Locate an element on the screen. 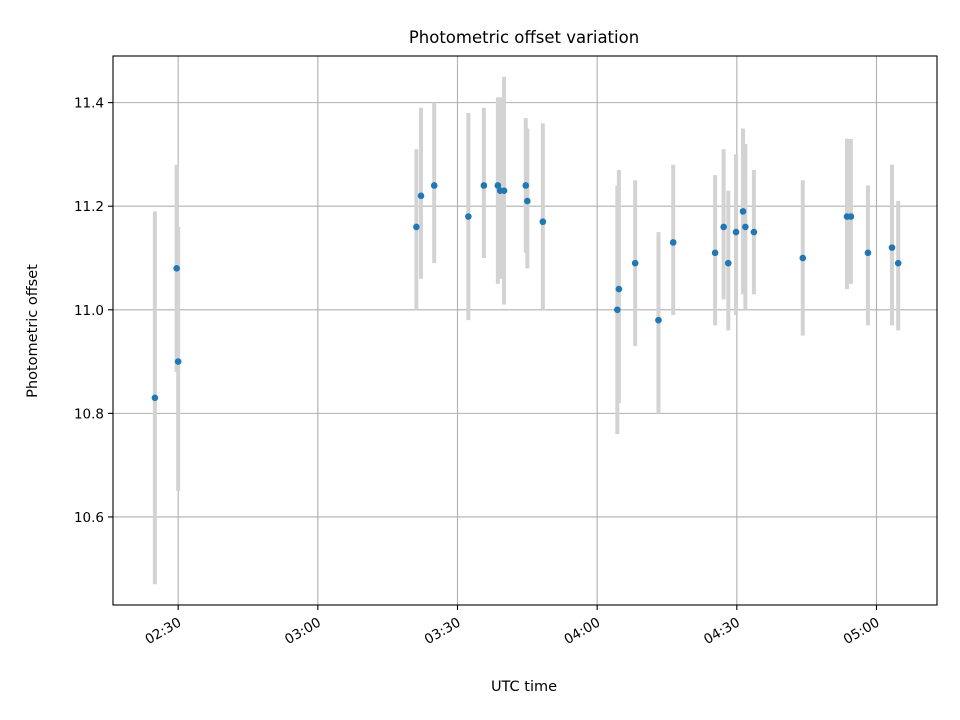 This screenshot has width=960, height=720. y-axis-label: Photometric offset is located at coordinates (33, 331).